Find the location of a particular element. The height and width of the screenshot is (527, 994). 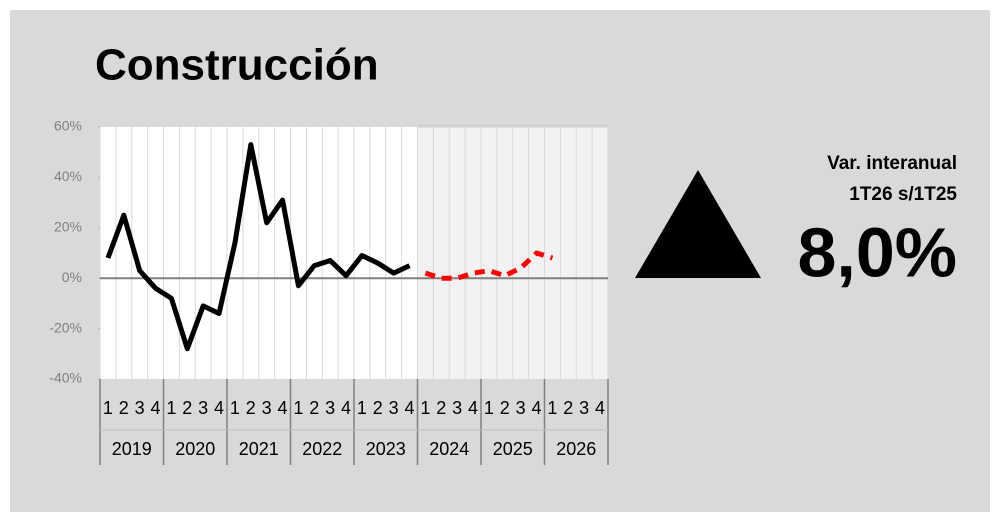

kpi-label: Var. interanual is located at coordinates (892, 163).